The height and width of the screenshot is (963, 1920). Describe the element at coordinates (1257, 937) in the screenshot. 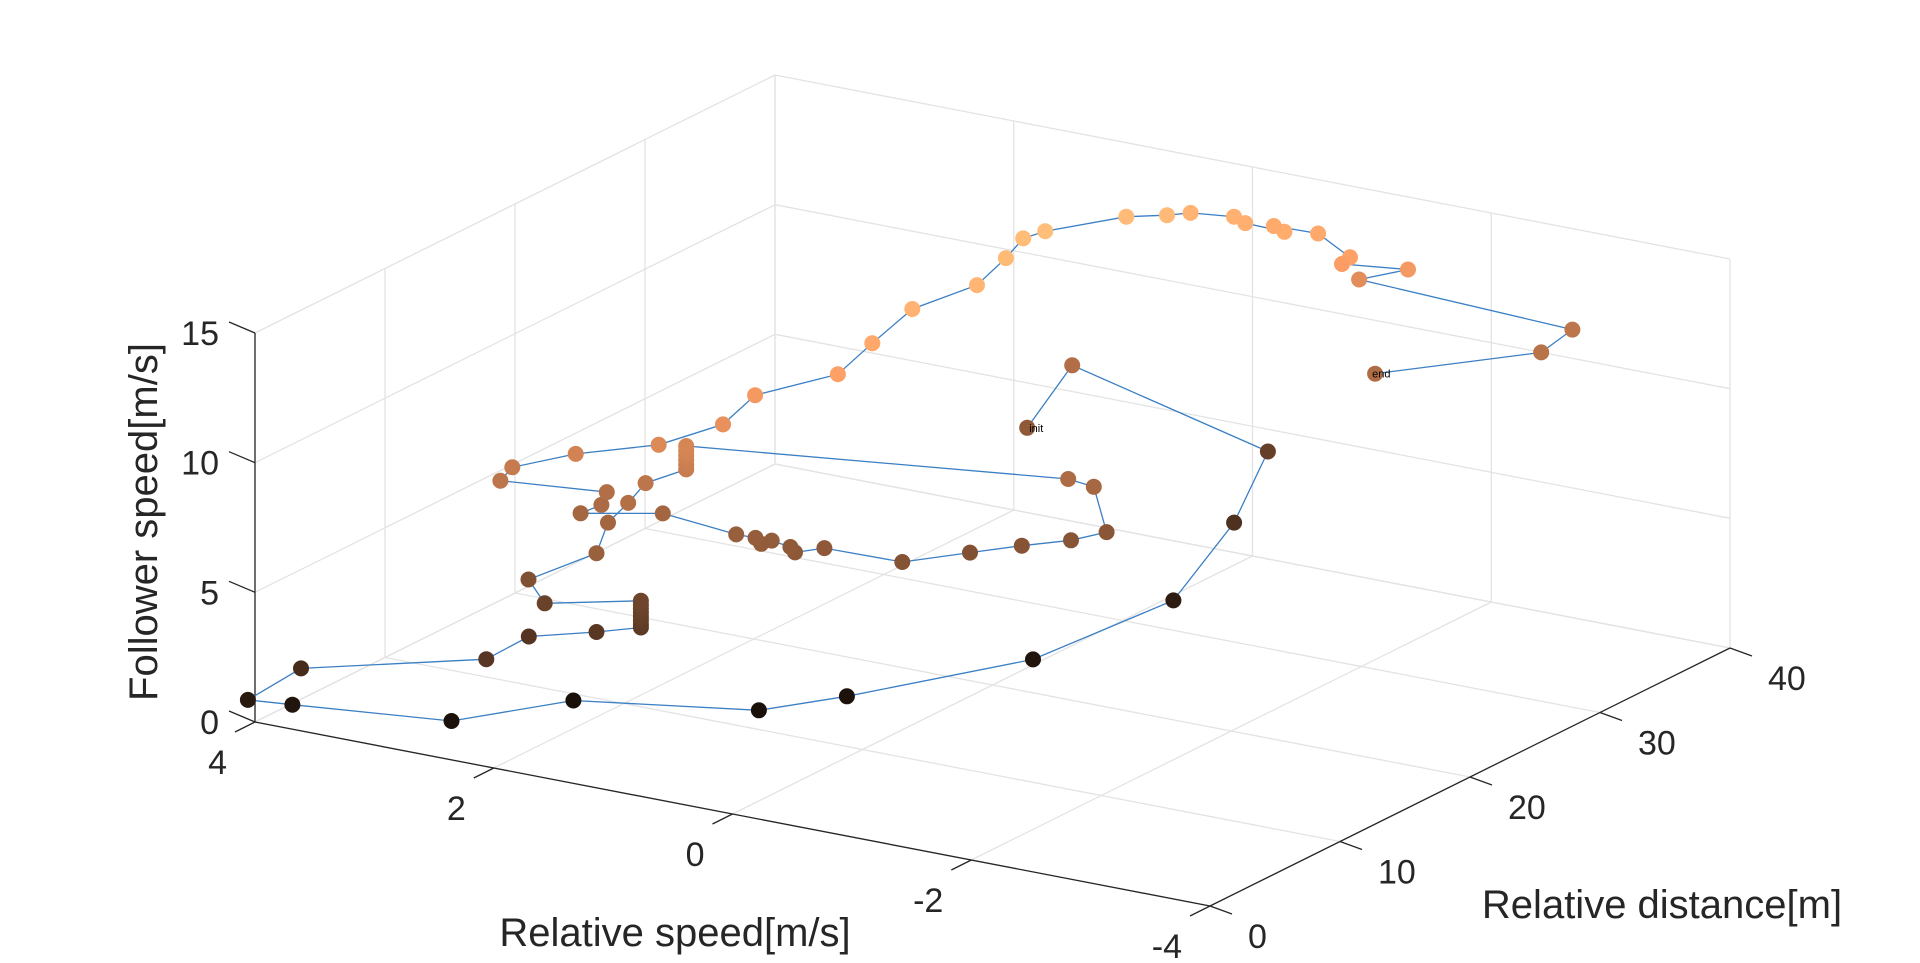

I see `y-tick-label: 0` at that location.